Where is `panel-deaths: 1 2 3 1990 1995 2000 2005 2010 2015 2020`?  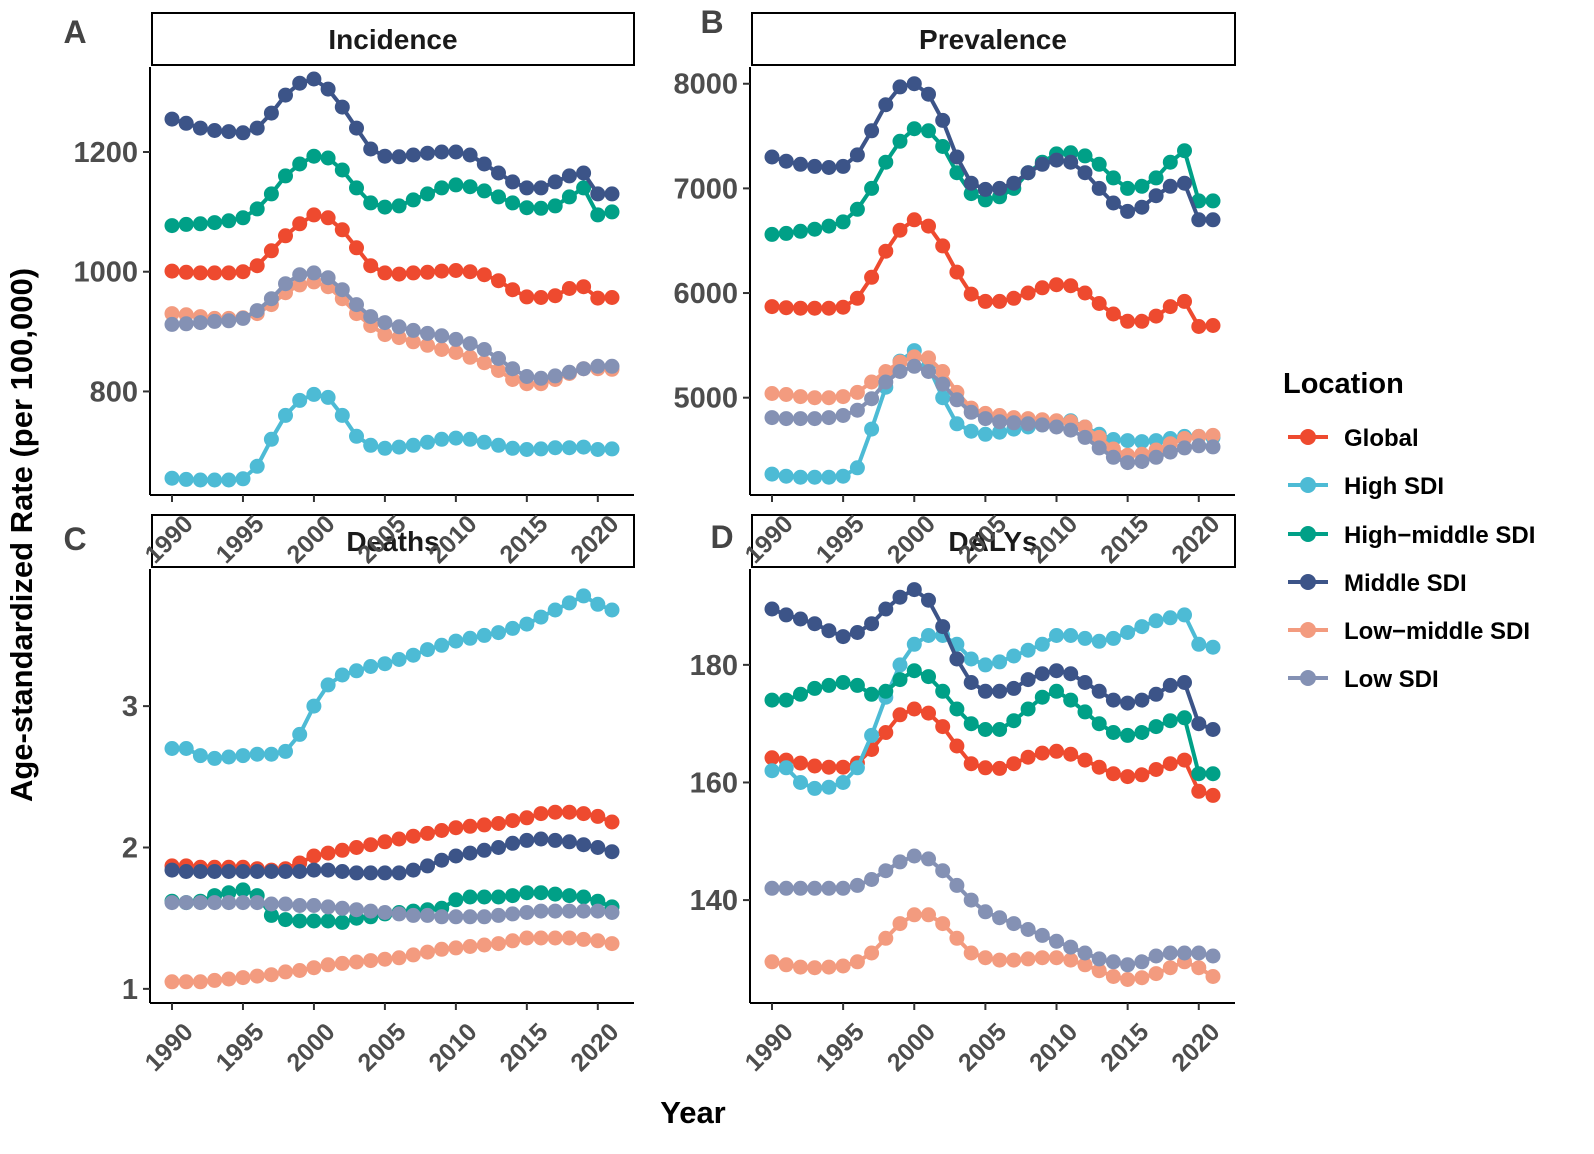 panel-deaths: 1 2 3 1990 1995 2000 2005 2010 2015 2020 is located at coordinates (378, 823).